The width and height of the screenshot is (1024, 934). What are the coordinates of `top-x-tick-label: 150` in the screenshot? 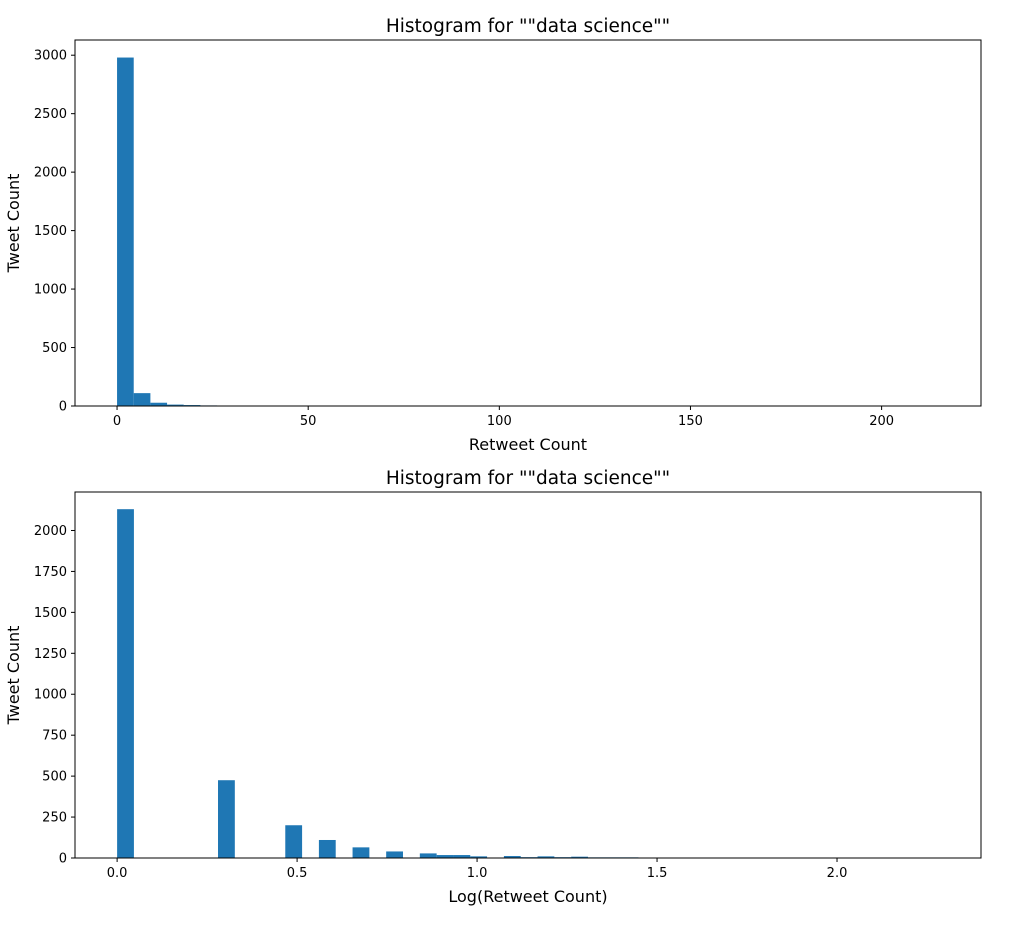 It's located at (690, 421).